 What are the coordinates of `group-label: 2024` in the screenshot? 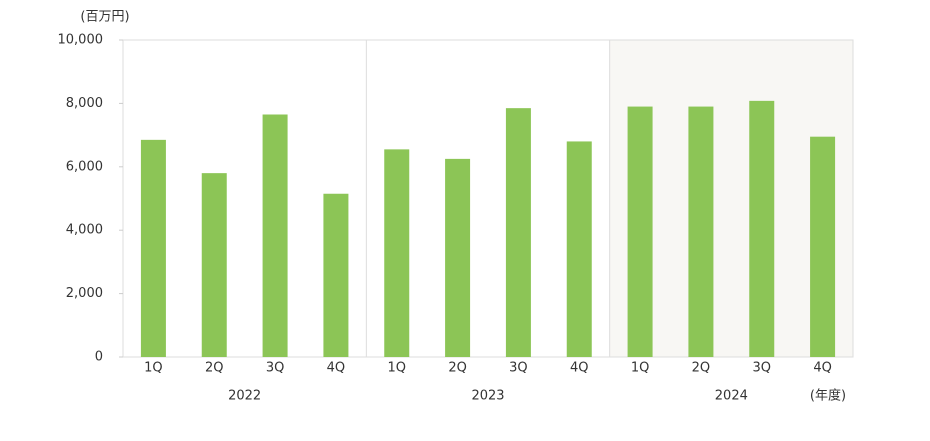 It's located at (731, 396).